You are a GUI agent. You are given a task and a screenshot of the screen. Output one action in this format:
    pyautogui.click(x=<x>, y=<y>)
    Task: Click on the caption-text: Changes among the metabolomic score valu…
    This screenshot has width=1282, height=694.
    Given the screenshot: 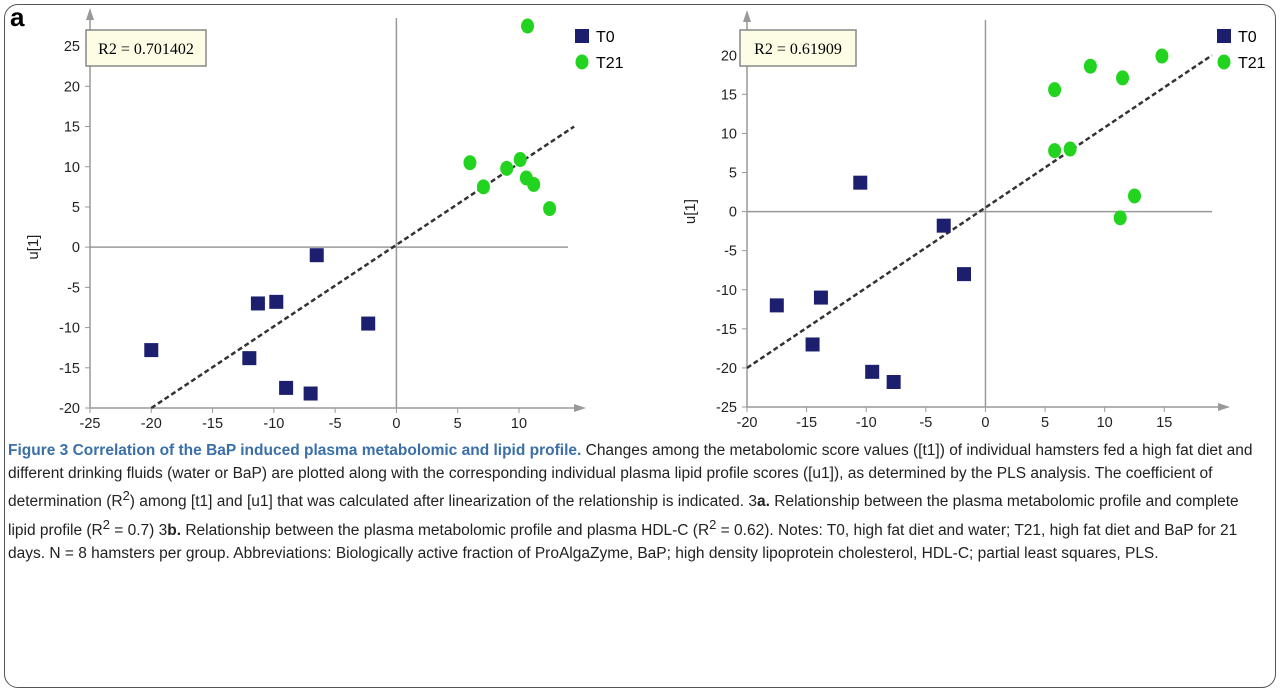 What is the action you would take?
    pyautogui.click(x=630, y=476)
    